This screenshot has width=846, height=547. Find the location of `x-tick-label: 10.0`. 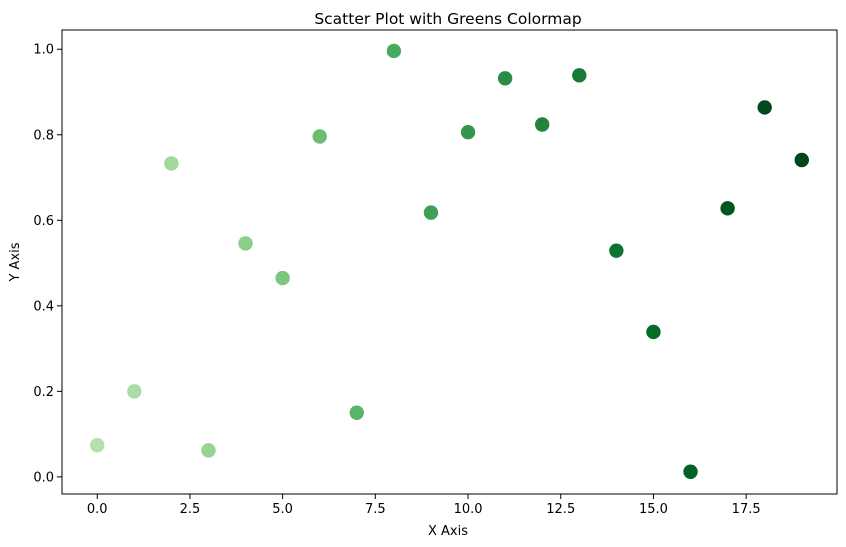

x-tick-label: 10.0 is located at coordinates (468, 509).